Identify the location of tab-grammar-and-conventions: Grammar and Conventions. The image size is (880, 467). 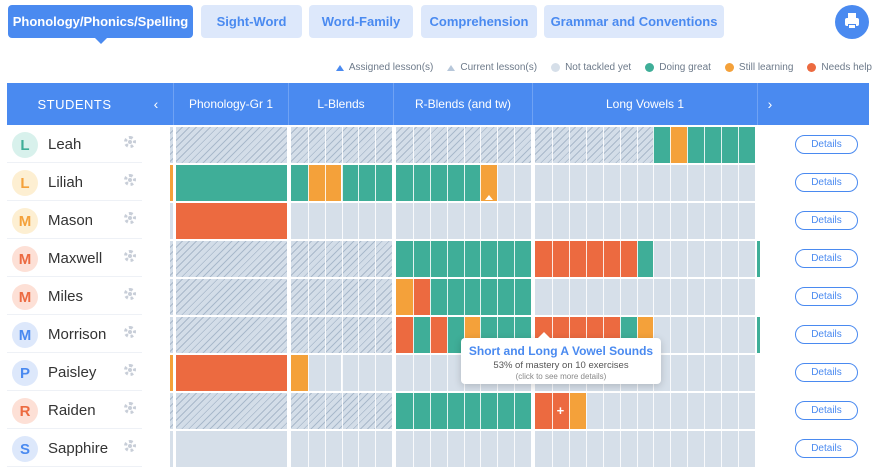
(634, 21).